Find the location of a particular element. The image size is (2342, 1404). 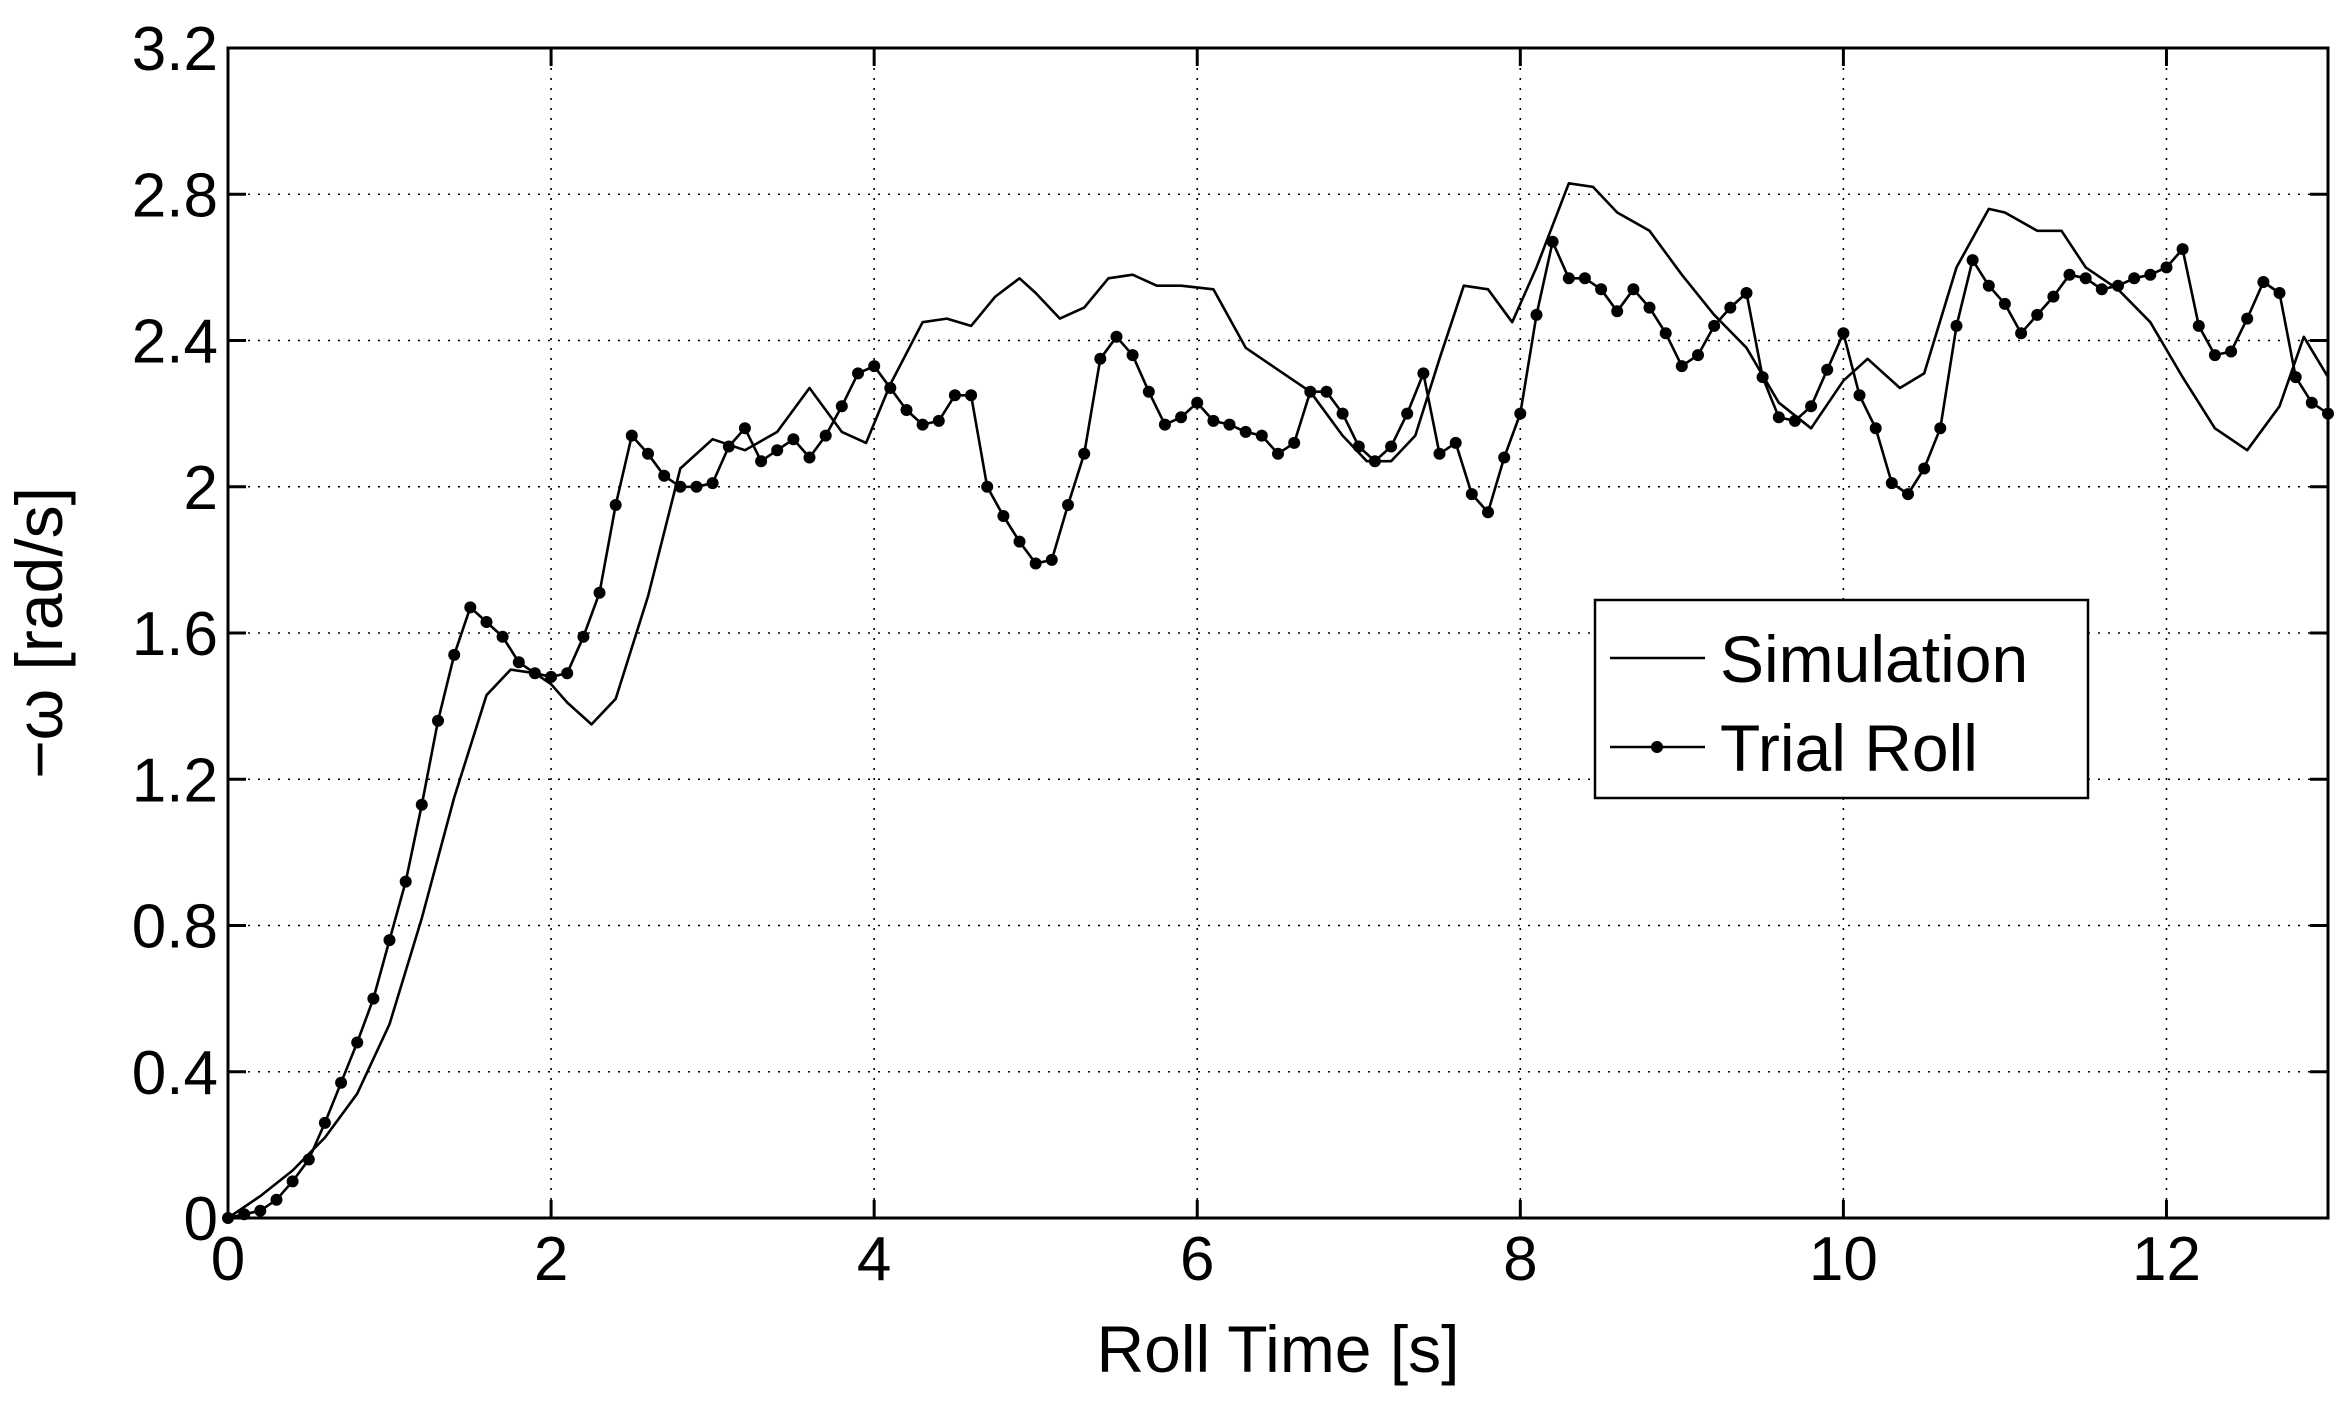

y-tick-label: 0.8 is located at coordinates (175, 927).